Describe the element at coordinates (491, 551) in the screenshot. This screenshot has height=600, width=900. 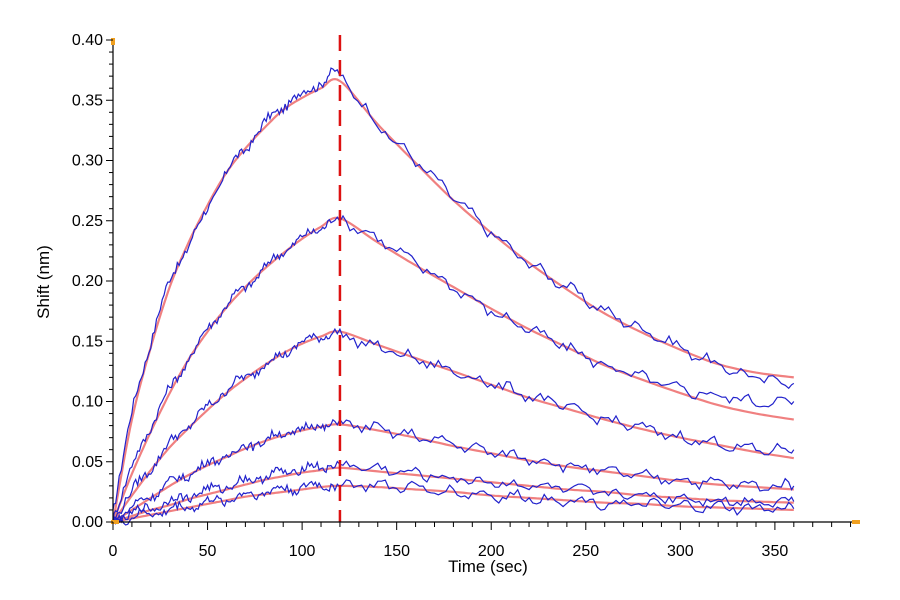
I see `x-tick-label-200: 200` at that location.